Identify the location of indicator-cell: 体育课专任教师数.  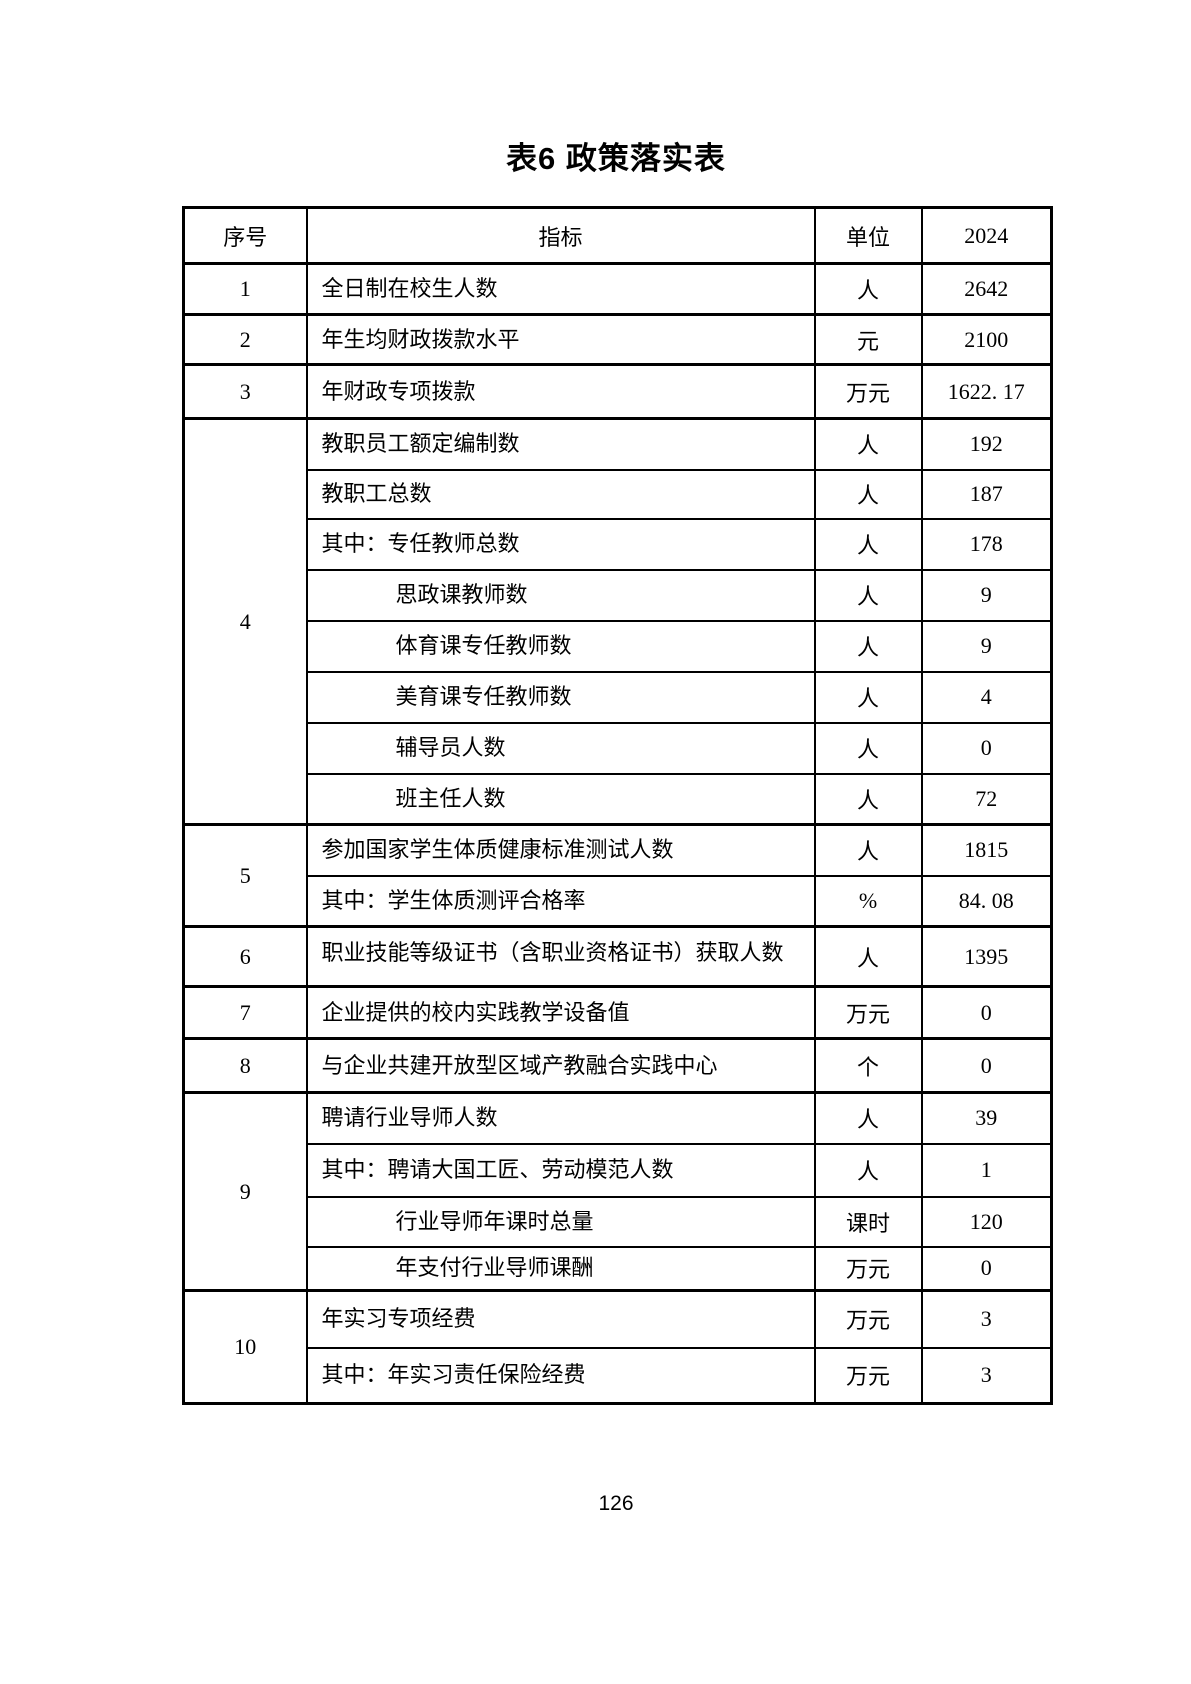
(560, 646).